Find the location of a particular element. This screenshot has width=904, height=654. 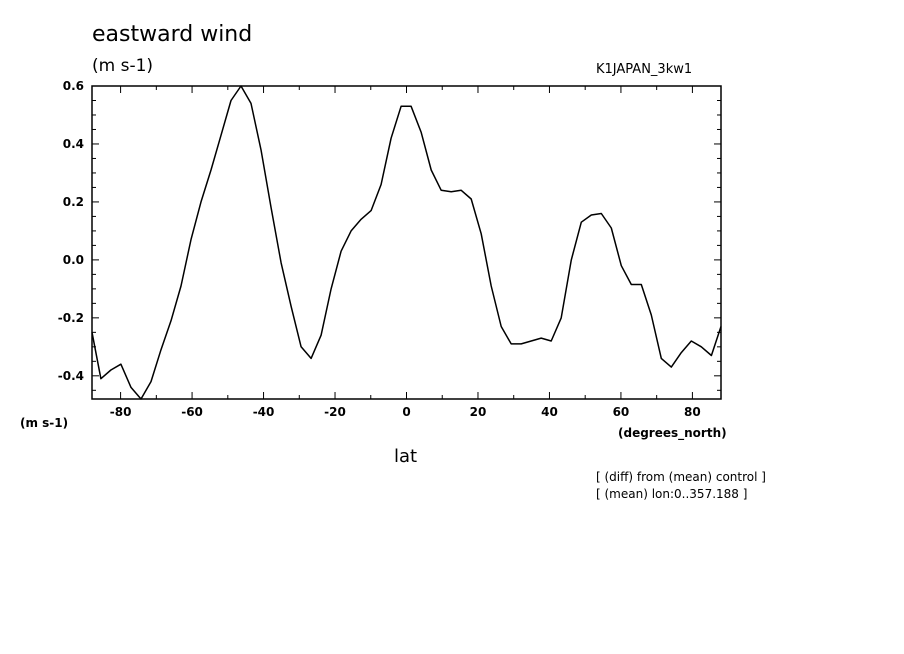

x-axis-label: lat is located at coordinates (406, 456).